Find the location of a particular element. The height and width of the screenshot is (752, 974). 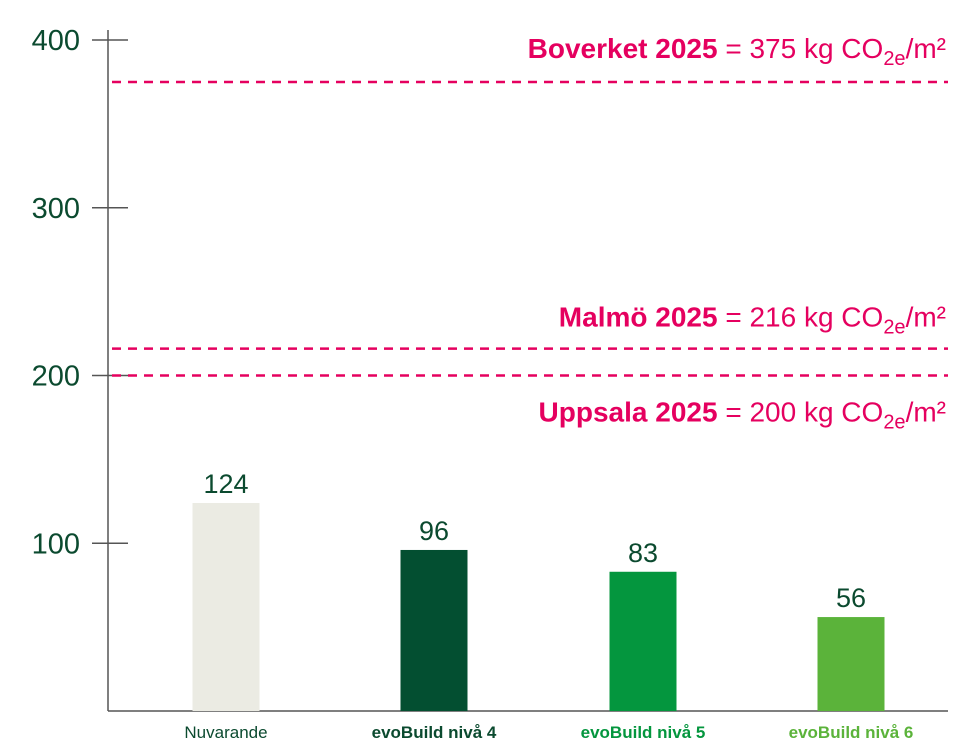

bar-value-label: 56 is located at coordinates (851, 598).